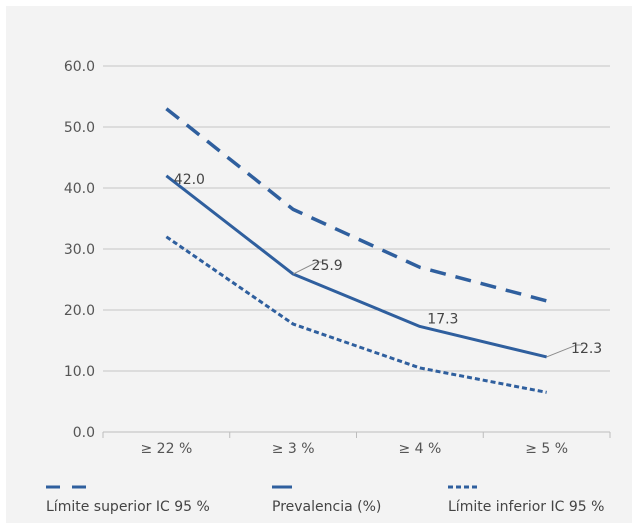 Image resolution: width=638 pixels, height=529 pixels. What do you see at coordinates (189, 180) in the screenshot?
I see `data-label: 42.0` at bounding box center [189, 180].